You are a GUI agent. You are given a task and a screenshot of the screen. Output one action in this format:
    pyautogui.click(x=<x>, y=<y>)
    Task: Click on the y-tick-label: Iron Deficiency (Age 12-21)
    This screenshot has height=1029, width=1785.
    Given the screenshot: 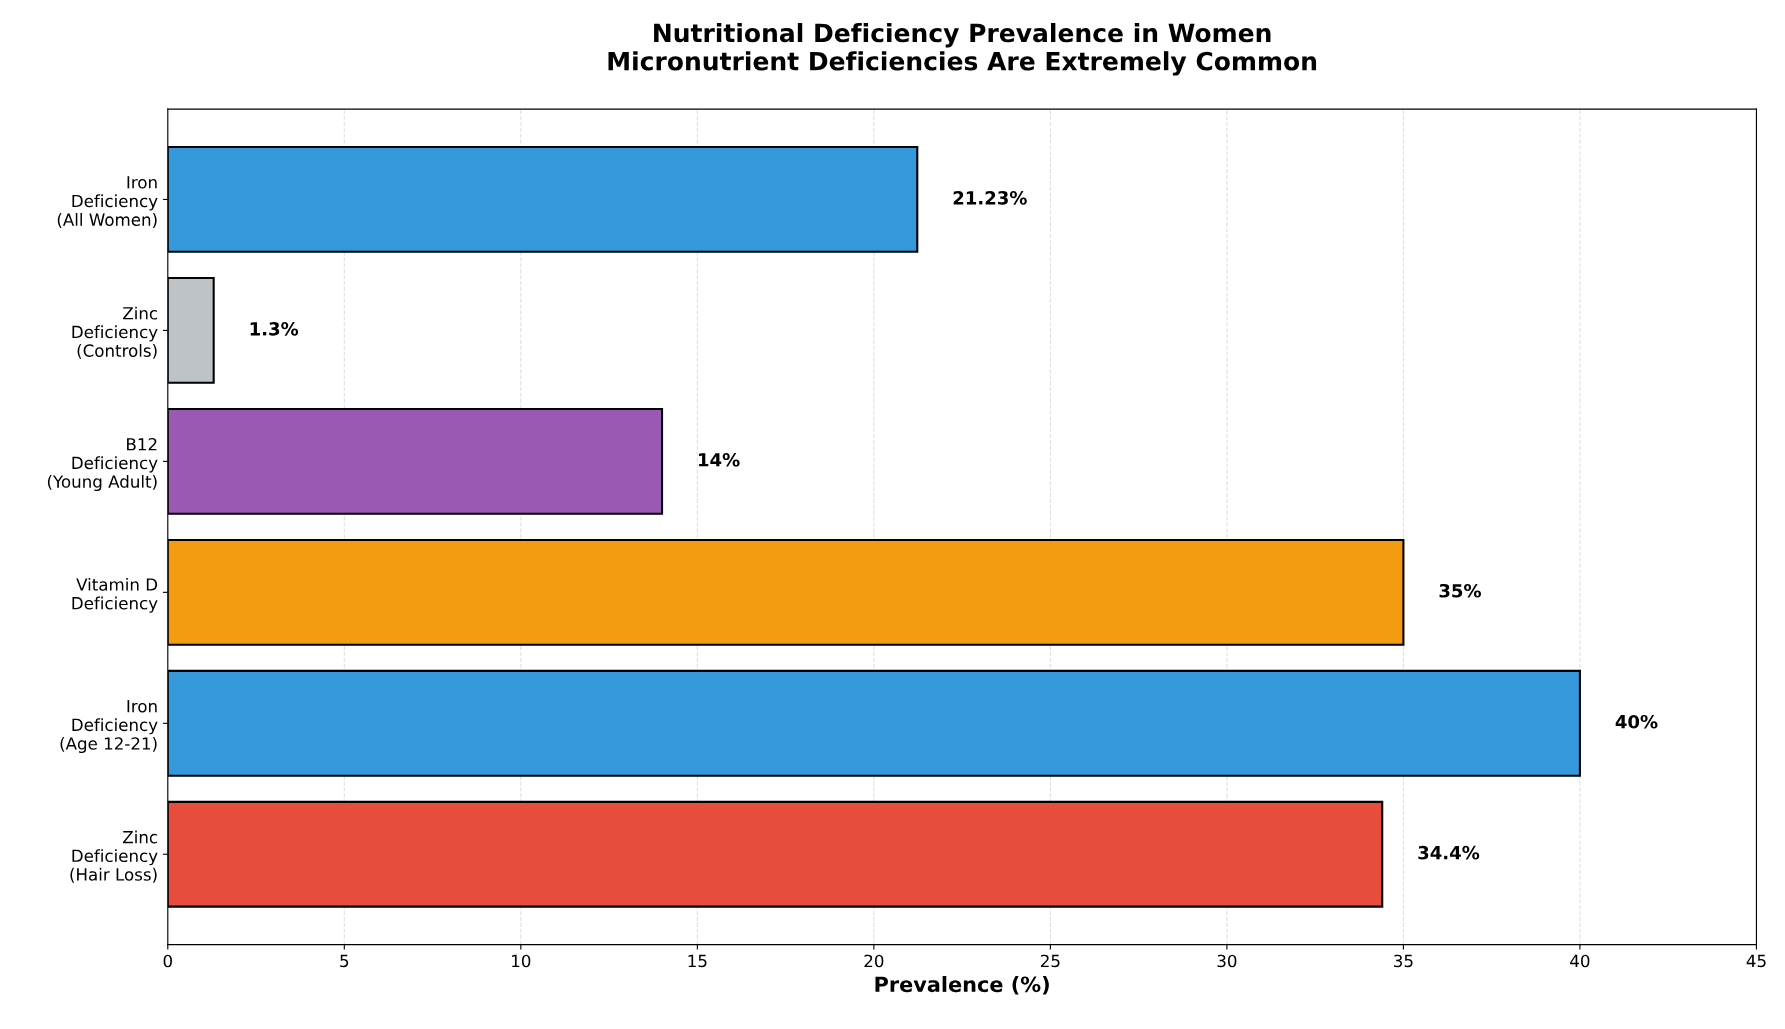 What is the action you would take?
    pyautogui.click(x=109, y=727)
    